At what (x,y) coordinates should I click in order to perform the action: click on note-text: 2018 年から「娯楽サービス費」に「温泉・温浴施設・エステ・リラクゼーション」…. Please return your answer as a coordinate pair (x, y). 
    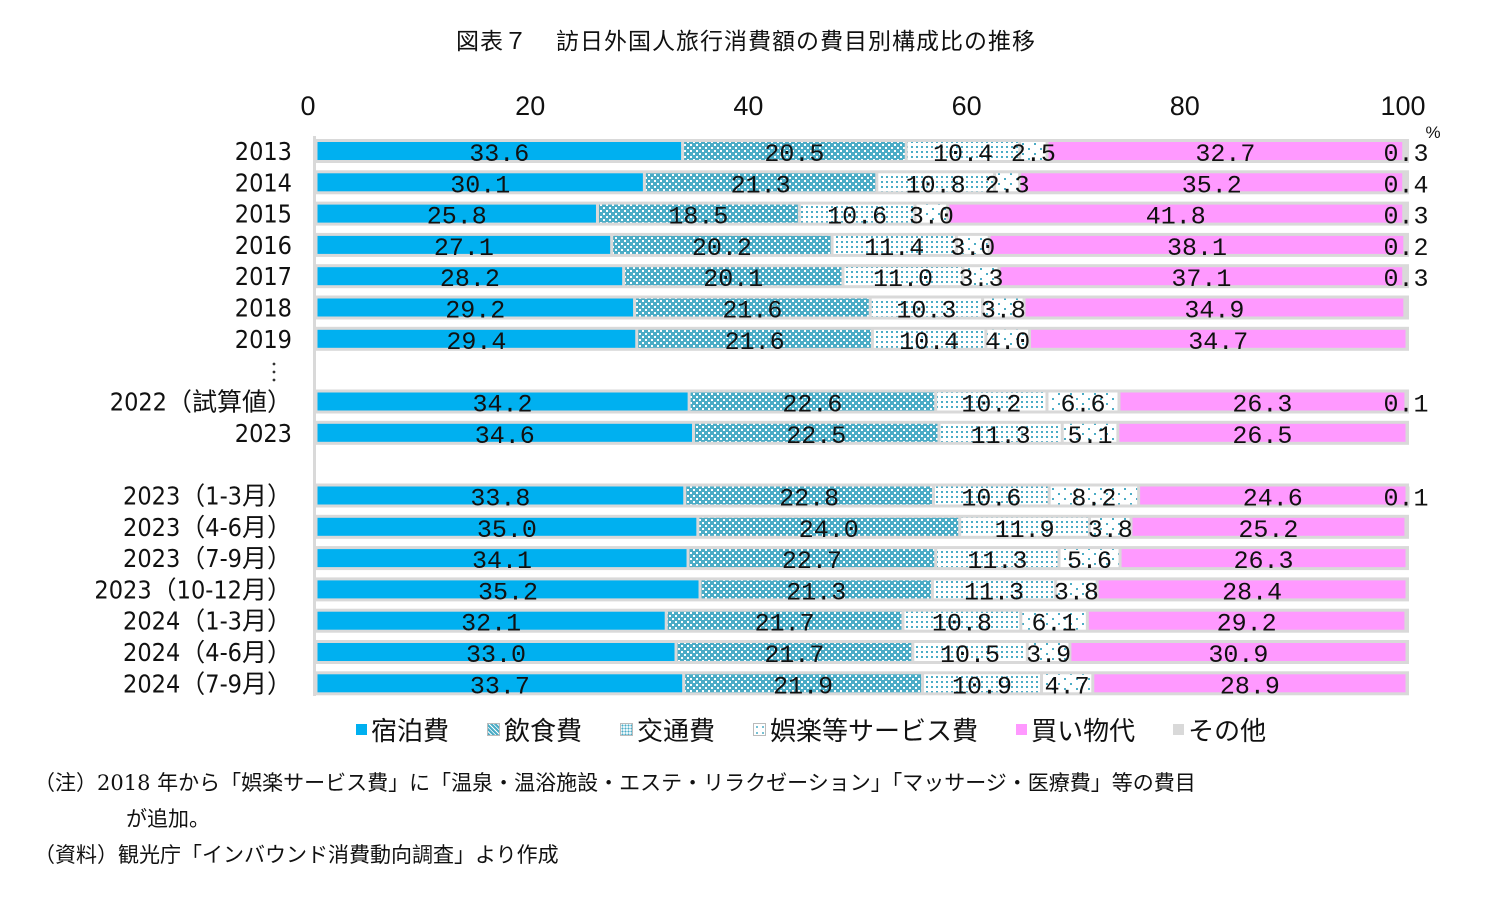
    Looking at the image, I should click on (646, 783).